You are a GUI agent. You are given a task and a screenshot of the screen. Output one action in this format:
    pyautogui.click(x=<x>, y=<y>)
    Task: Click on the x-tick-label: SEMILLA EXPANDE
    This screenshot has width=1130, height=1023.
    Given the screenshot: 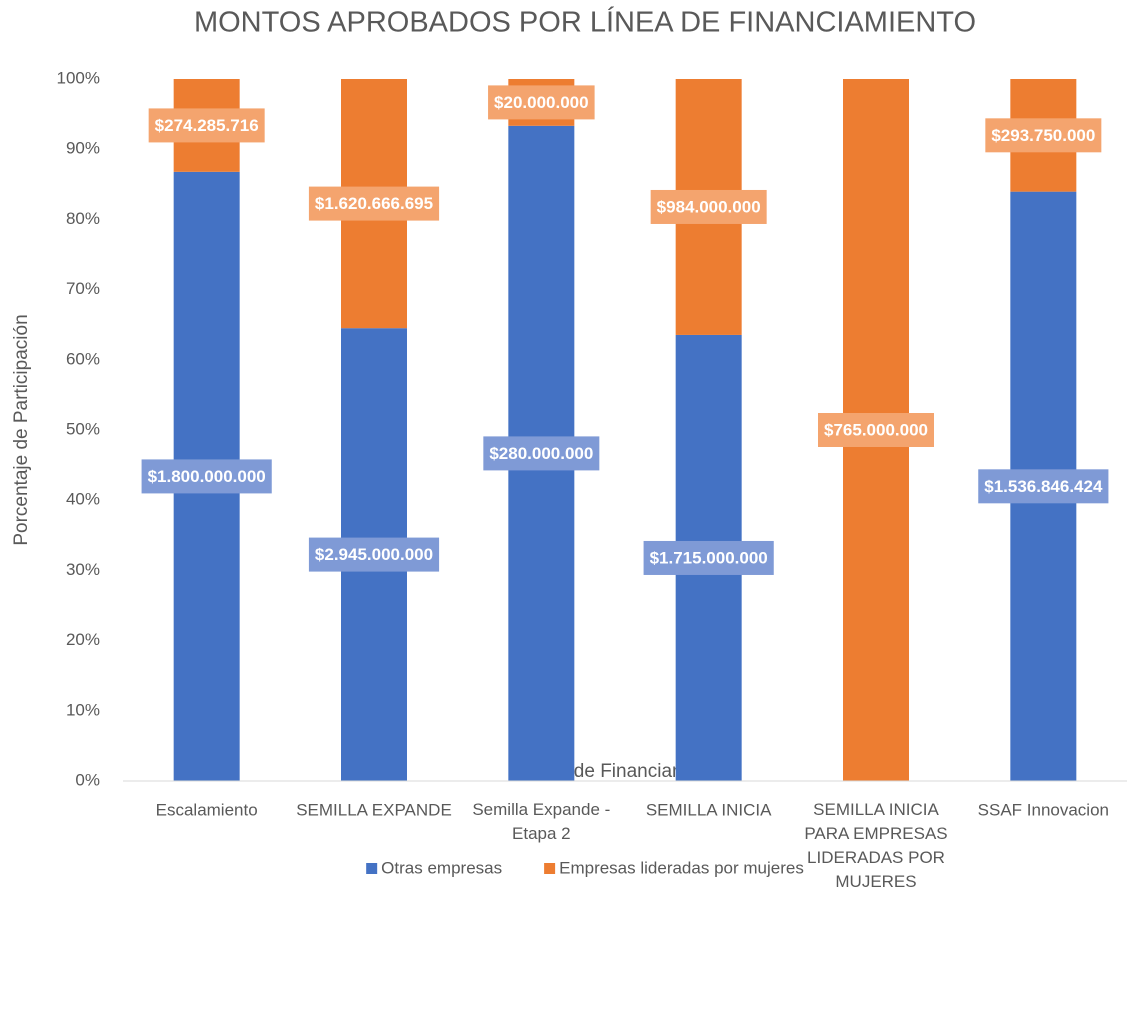 What is the action you would take?
    pyautogui.click(x=374, y=809)
    